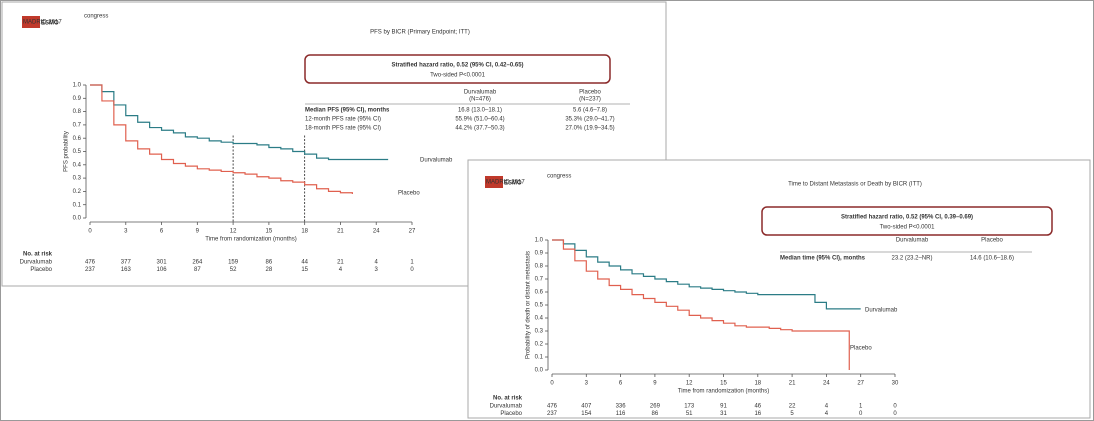 This screenshot has height=421, width=1094. What do you see at coordinates (757, 407) in the screenshot?
I see `risk-count: 46` at bounding box center [757, 407].